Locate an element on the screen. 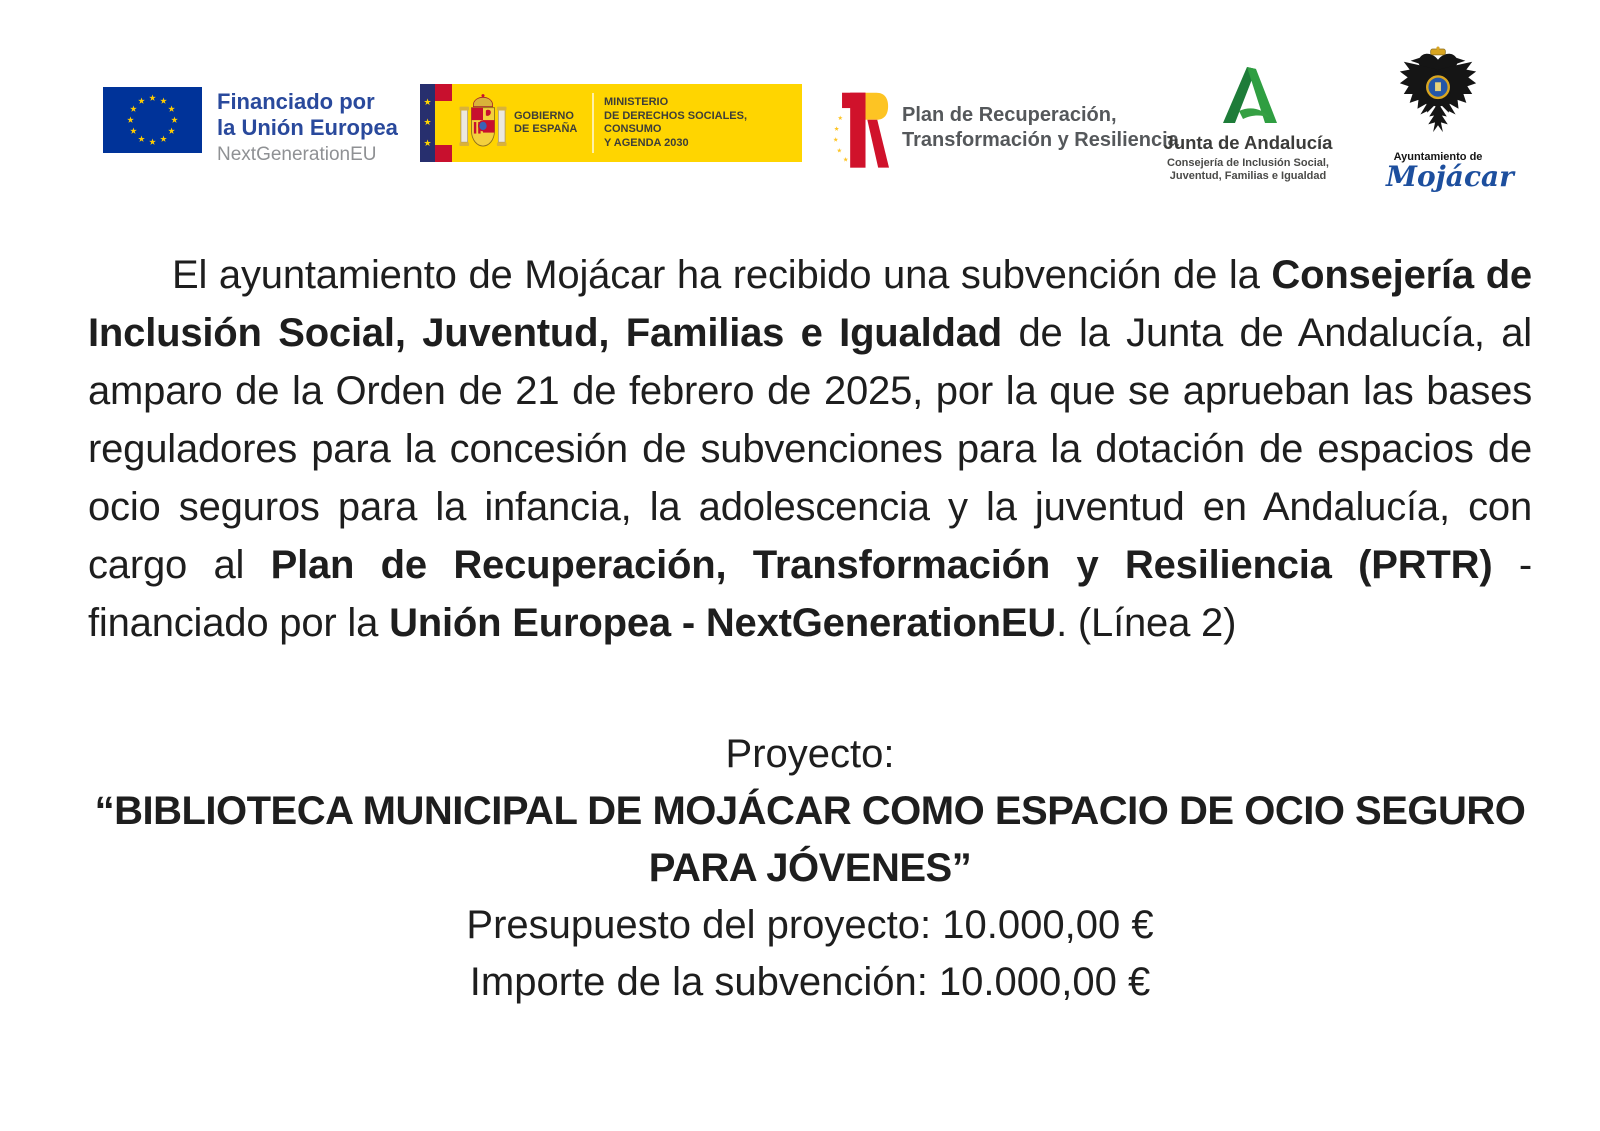 Image resolution: width=1600 pixels, height=1131 pixels. prtr-line1: Plan de Recuperación, is located at coordinates (1009, 115).